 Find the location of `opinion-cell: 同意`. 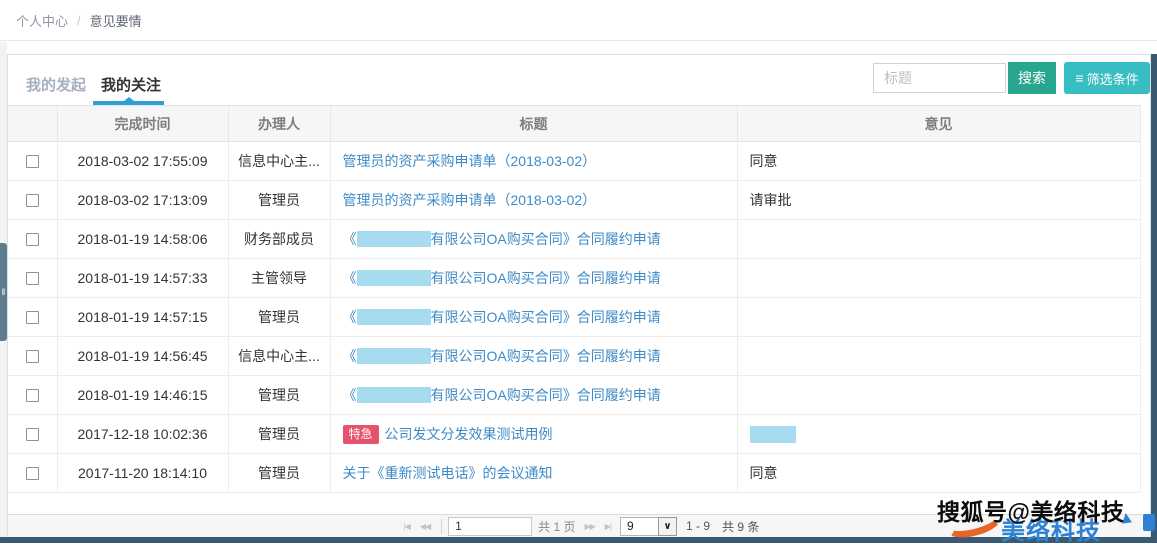

opinion-cell: 同意 is located at coordinates (938, 161).